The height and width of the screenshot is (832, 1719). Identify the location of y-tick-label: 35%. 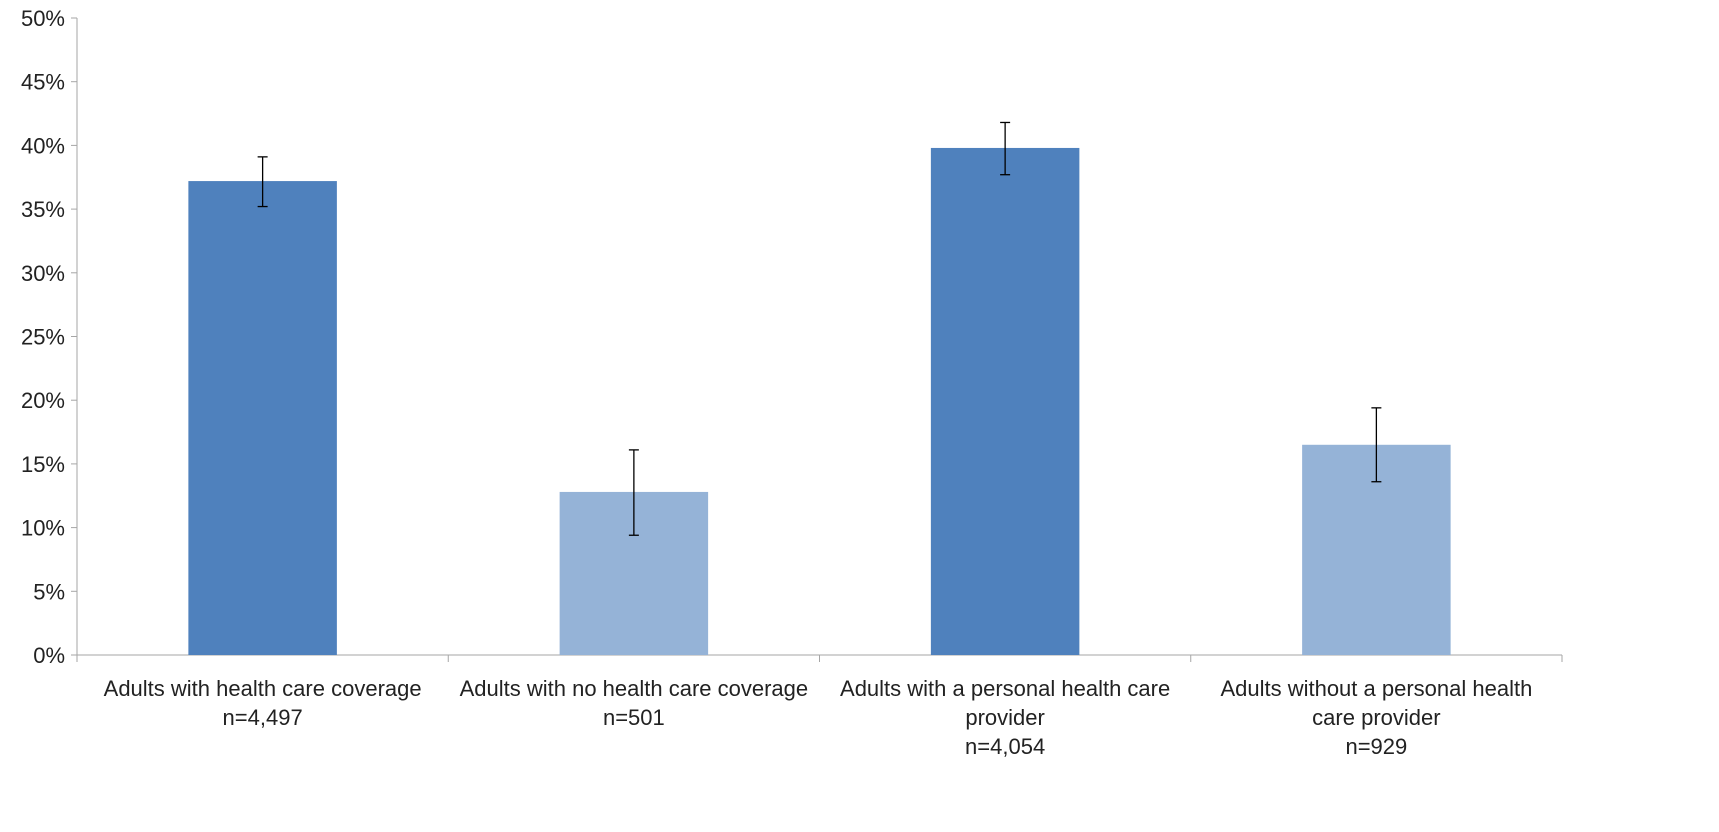
(43, 209).